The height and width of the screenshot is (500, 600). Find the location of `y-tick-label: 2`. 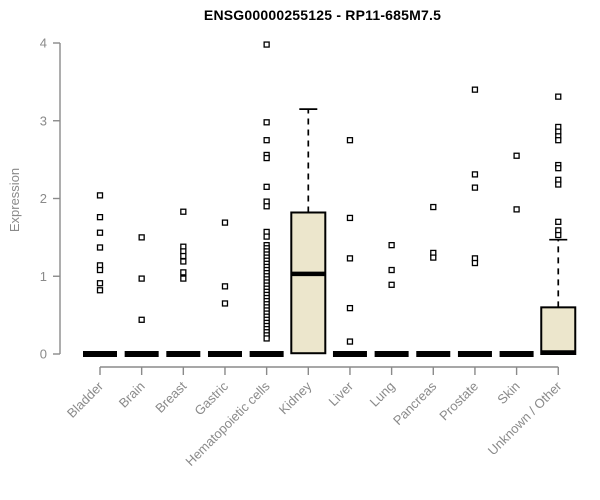

y-tick-label: 2 is located at coordinates (43, 198).